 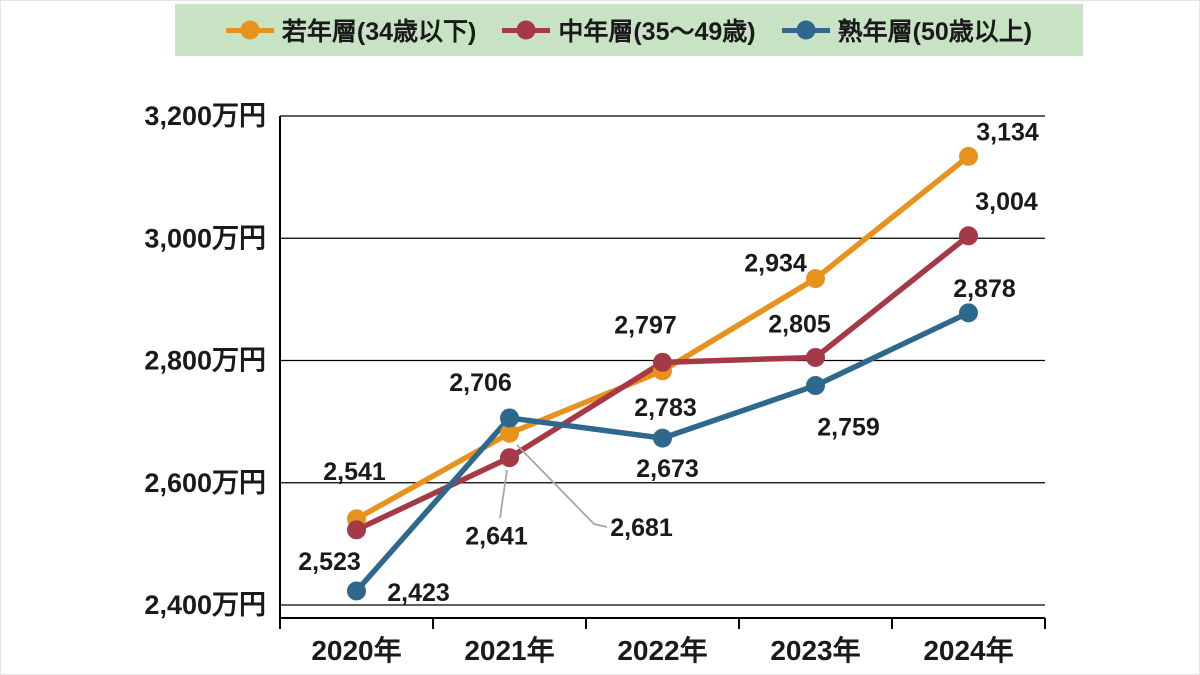 I want to click on data-label-s2: 2,673, so click(x=667, y=469).